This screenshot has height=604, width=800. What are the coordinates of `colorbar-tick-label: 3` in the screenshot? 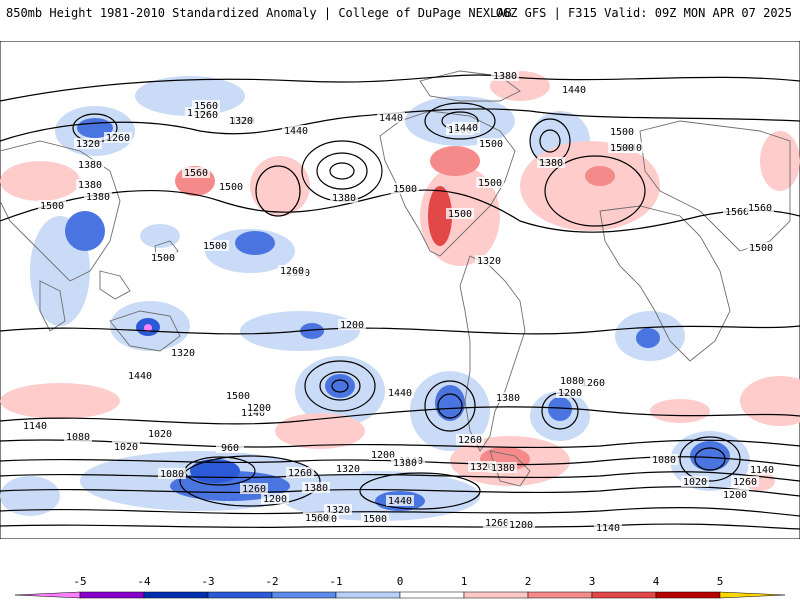 It's located at (592, 581).